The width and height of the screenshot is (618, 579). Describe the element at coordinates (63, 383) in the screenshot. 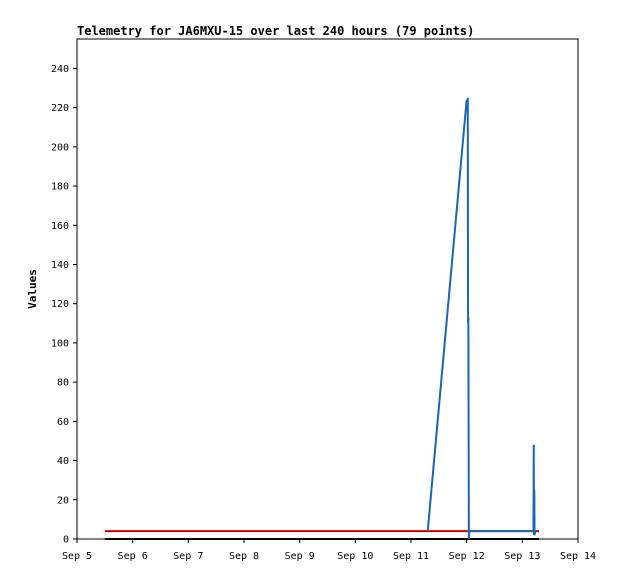

I see `y-tick-label: 80` at that location.